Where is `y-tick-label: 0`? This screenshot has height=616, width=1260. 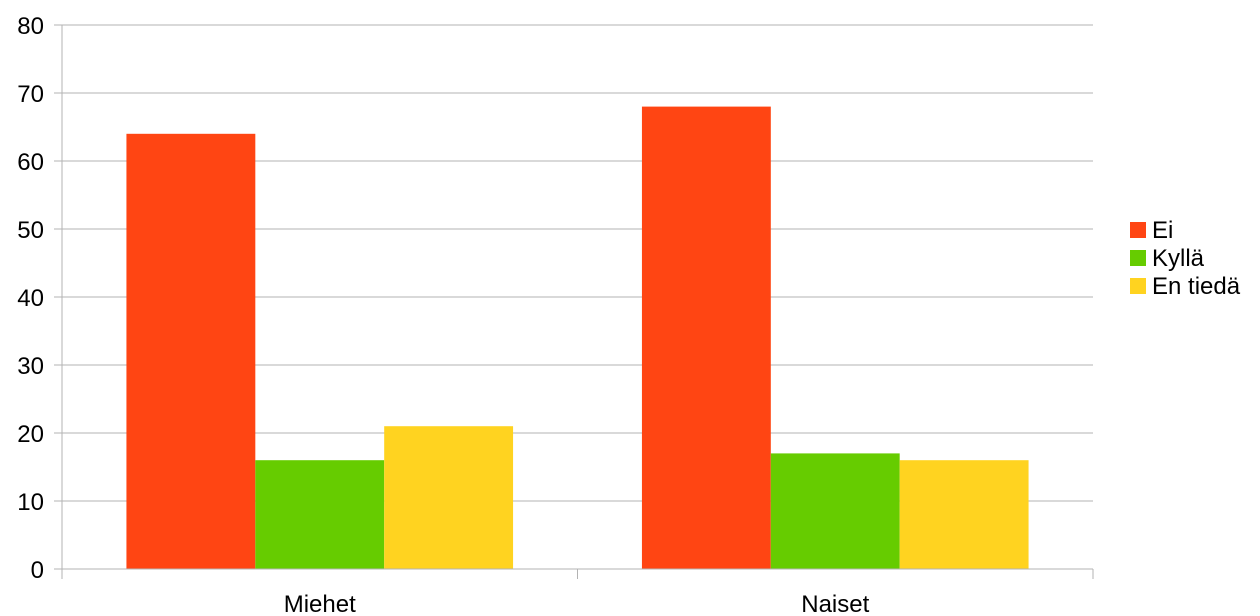
y-tick-label: 0 is located at coordinates (37, 570).